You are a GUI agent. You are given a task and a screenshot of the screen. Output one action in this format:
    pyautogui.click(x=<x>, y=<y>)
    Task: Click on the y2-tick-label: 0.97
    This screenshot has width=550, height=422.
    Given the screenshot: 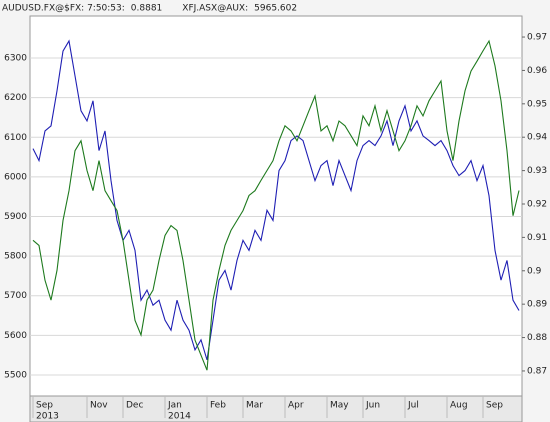 What is the action you would take?
    pyautogui.click(x=537, y=38)
    